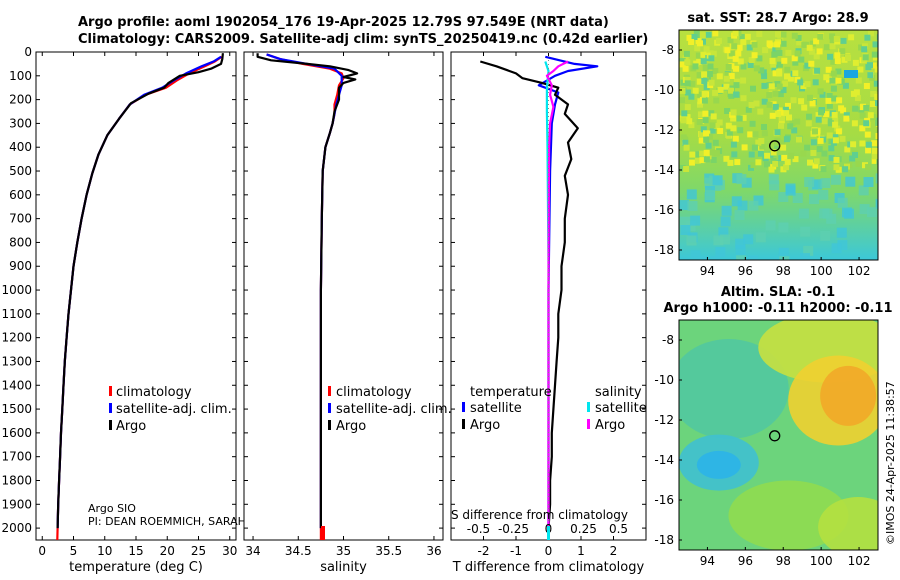 This screenshot has height=580, width=900. What do you see at coordinates (668, 340) in the screenshot?
I see `sla_map-ytick-label: -8` at bounding box center [668, 340].